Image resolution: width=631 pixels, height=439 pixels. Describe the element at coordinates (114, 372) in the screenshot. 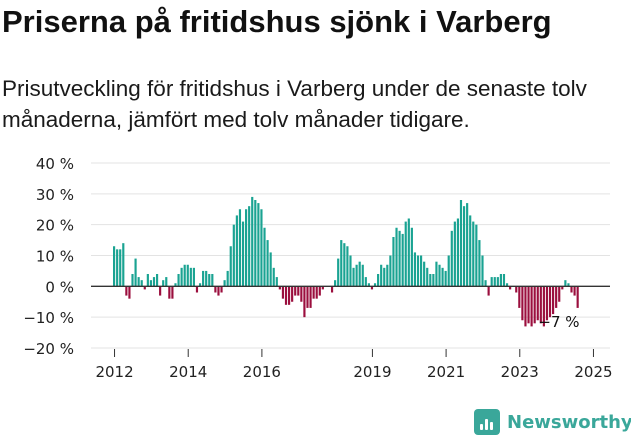

I see `x-tick-label: 2012` at that location.